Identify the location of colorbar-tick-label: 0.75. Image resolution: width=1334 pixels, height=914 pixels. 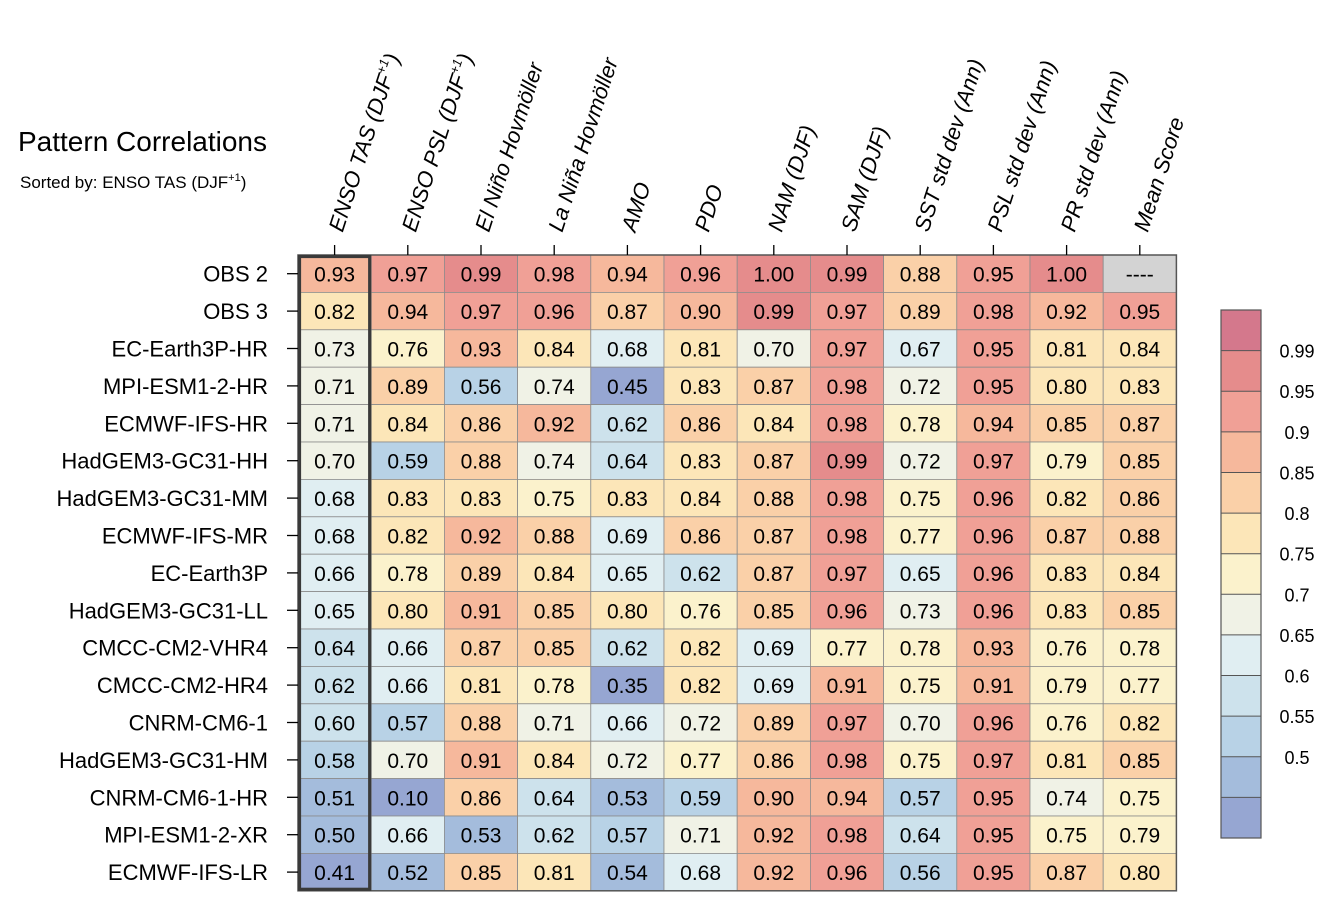
(1296, 555).